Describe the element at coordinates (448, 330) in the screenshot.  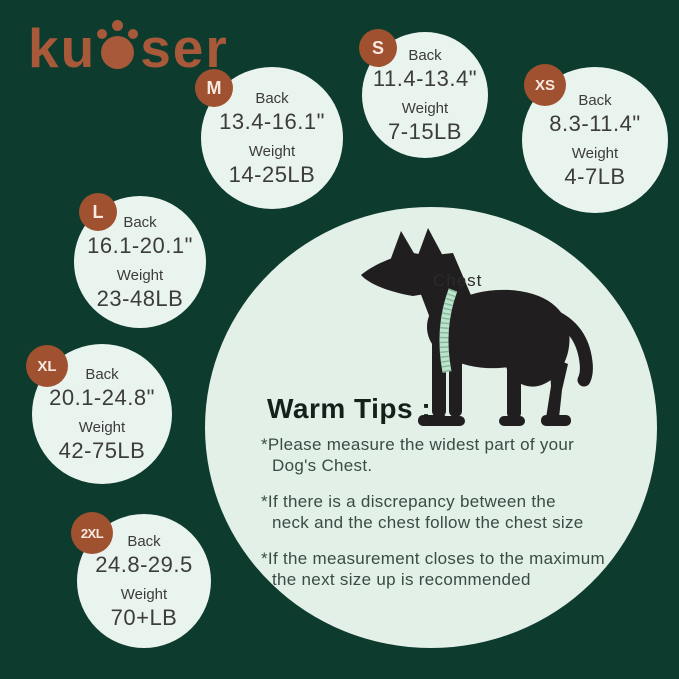
I see `measuring-tape-icon` at that location.